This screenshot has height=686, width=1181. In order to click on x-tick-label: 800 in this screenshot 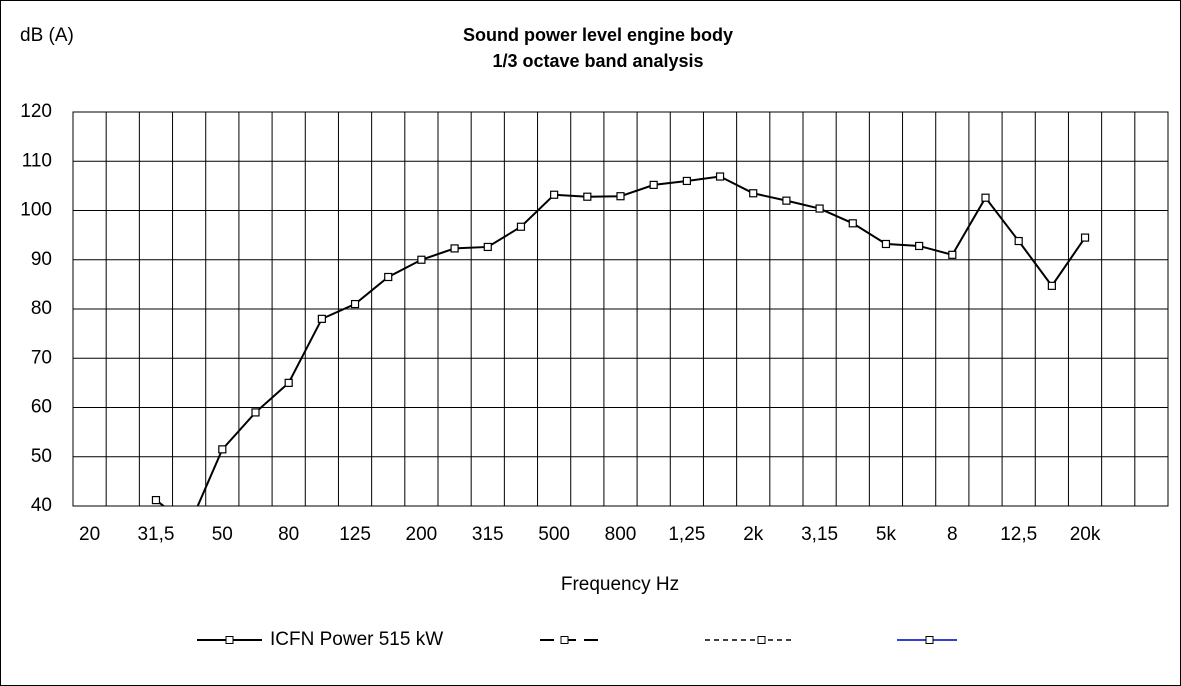, I will do `click(621, 534)`.